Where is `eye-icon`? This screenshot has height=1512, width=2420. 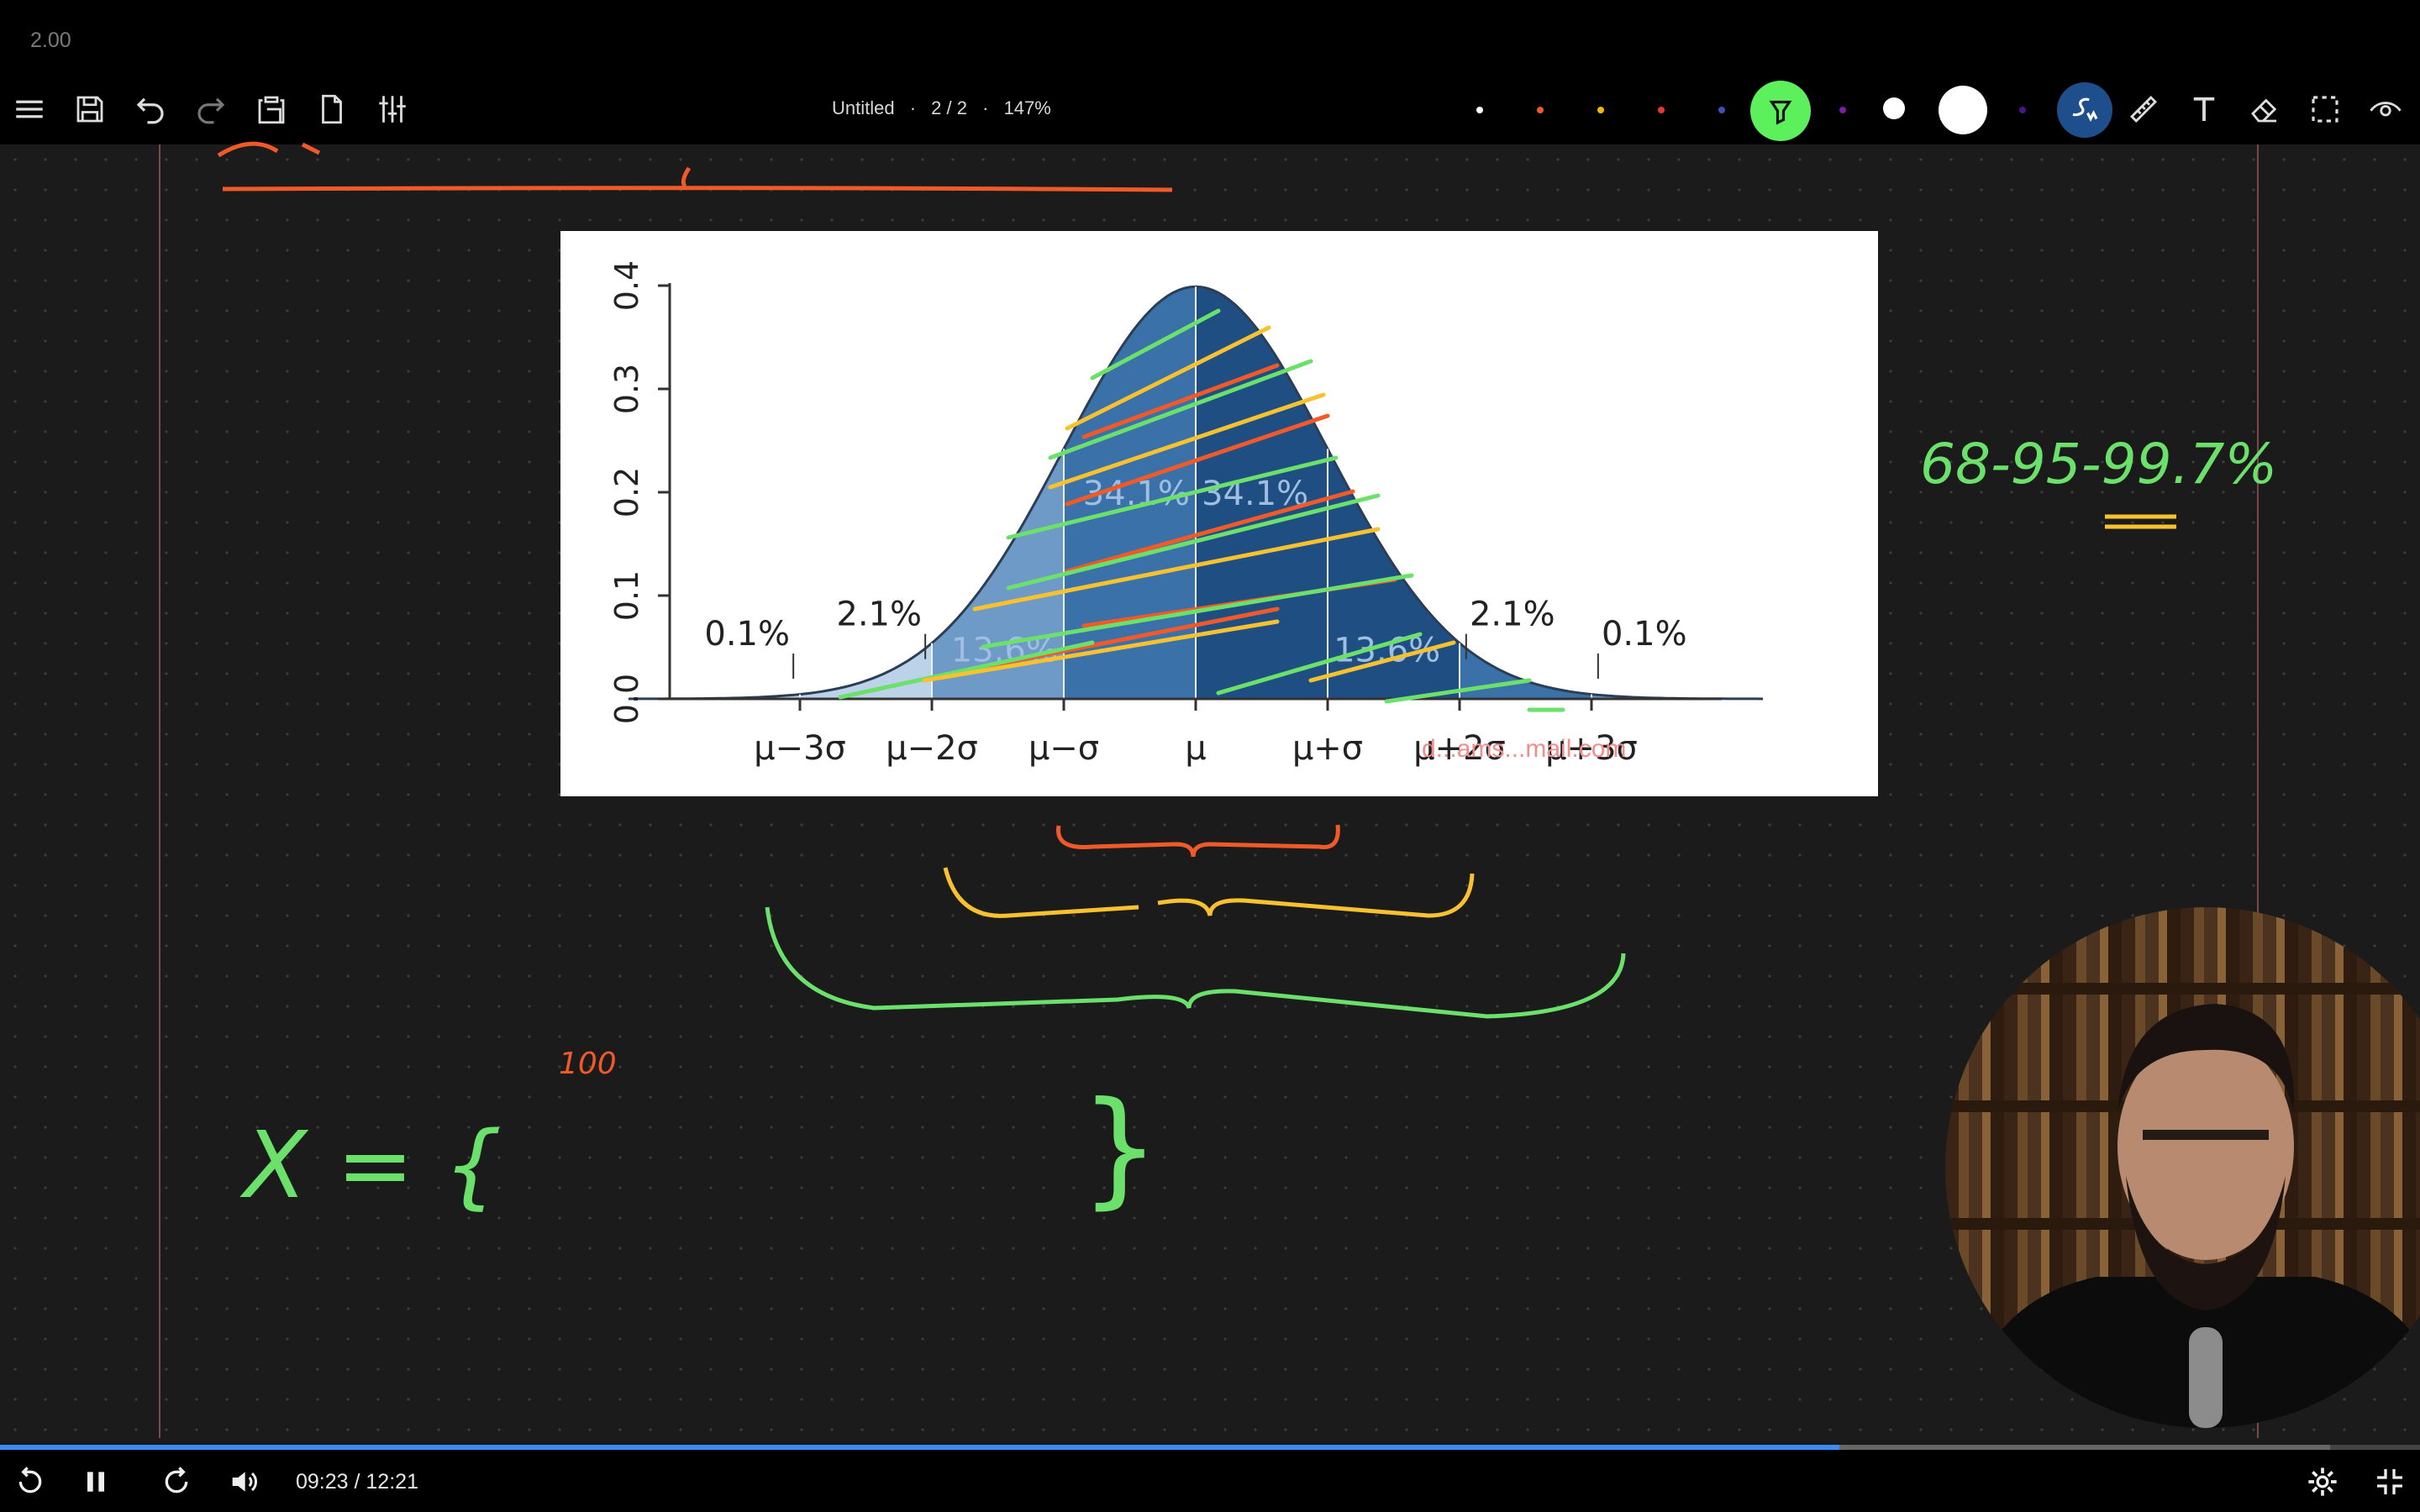 eye-icon is located at coordinates (2386, 109).